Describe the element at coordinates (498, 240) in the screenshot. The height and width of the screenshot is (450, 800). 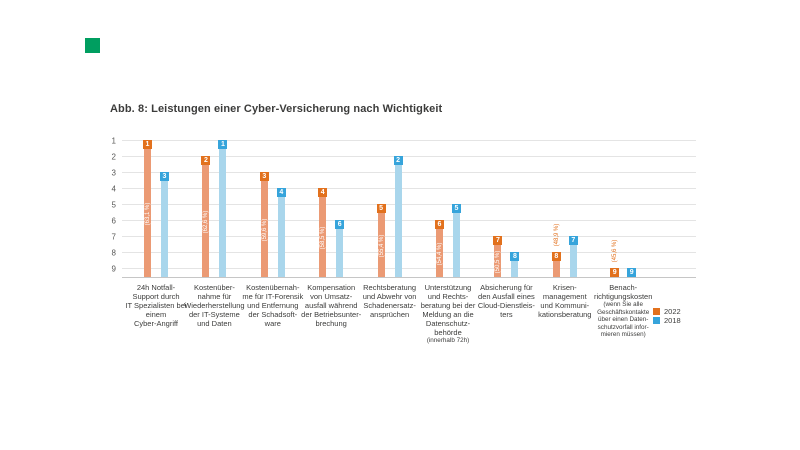
I see `rank-badge-2022-cat7: 7` at that location.